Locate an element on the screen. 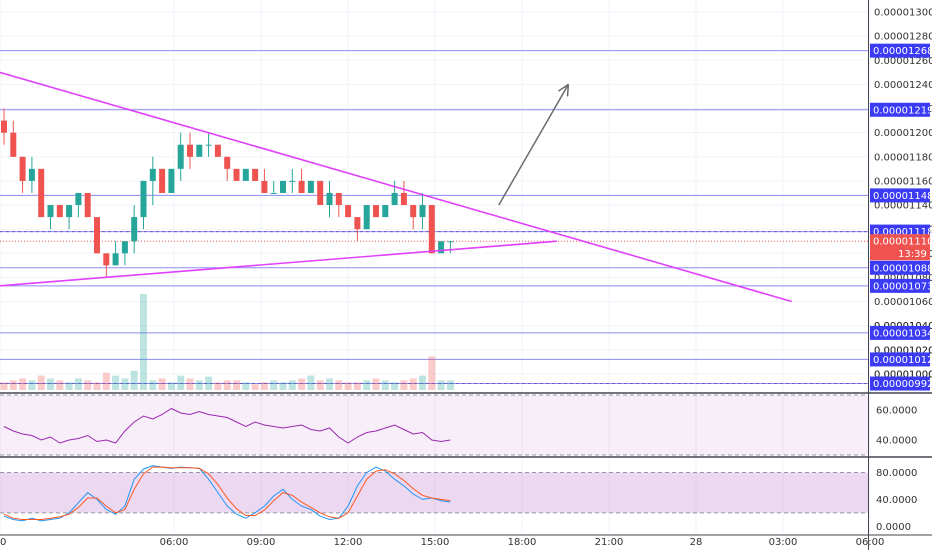 This screenshot has height=550, width=932. time-tick-label: 00 is located at coordinates (3, 542).